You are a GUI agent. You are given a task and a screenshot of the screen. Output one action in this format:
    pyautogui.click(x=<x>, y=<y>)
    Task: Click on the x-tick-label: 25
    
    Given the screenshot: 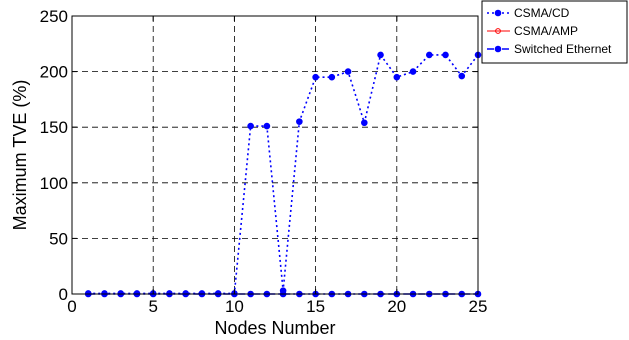 What is the action you would take?
    pyautogui.click(x=478, y=306)
    